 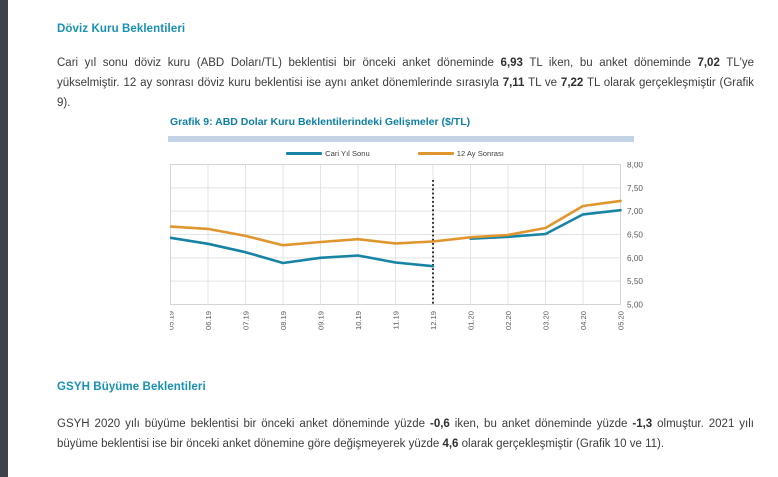 What do you see at coordinates (471, 320) in the screenshot?
I see `svg-text: 01.20` at bounding box center [471, 320].